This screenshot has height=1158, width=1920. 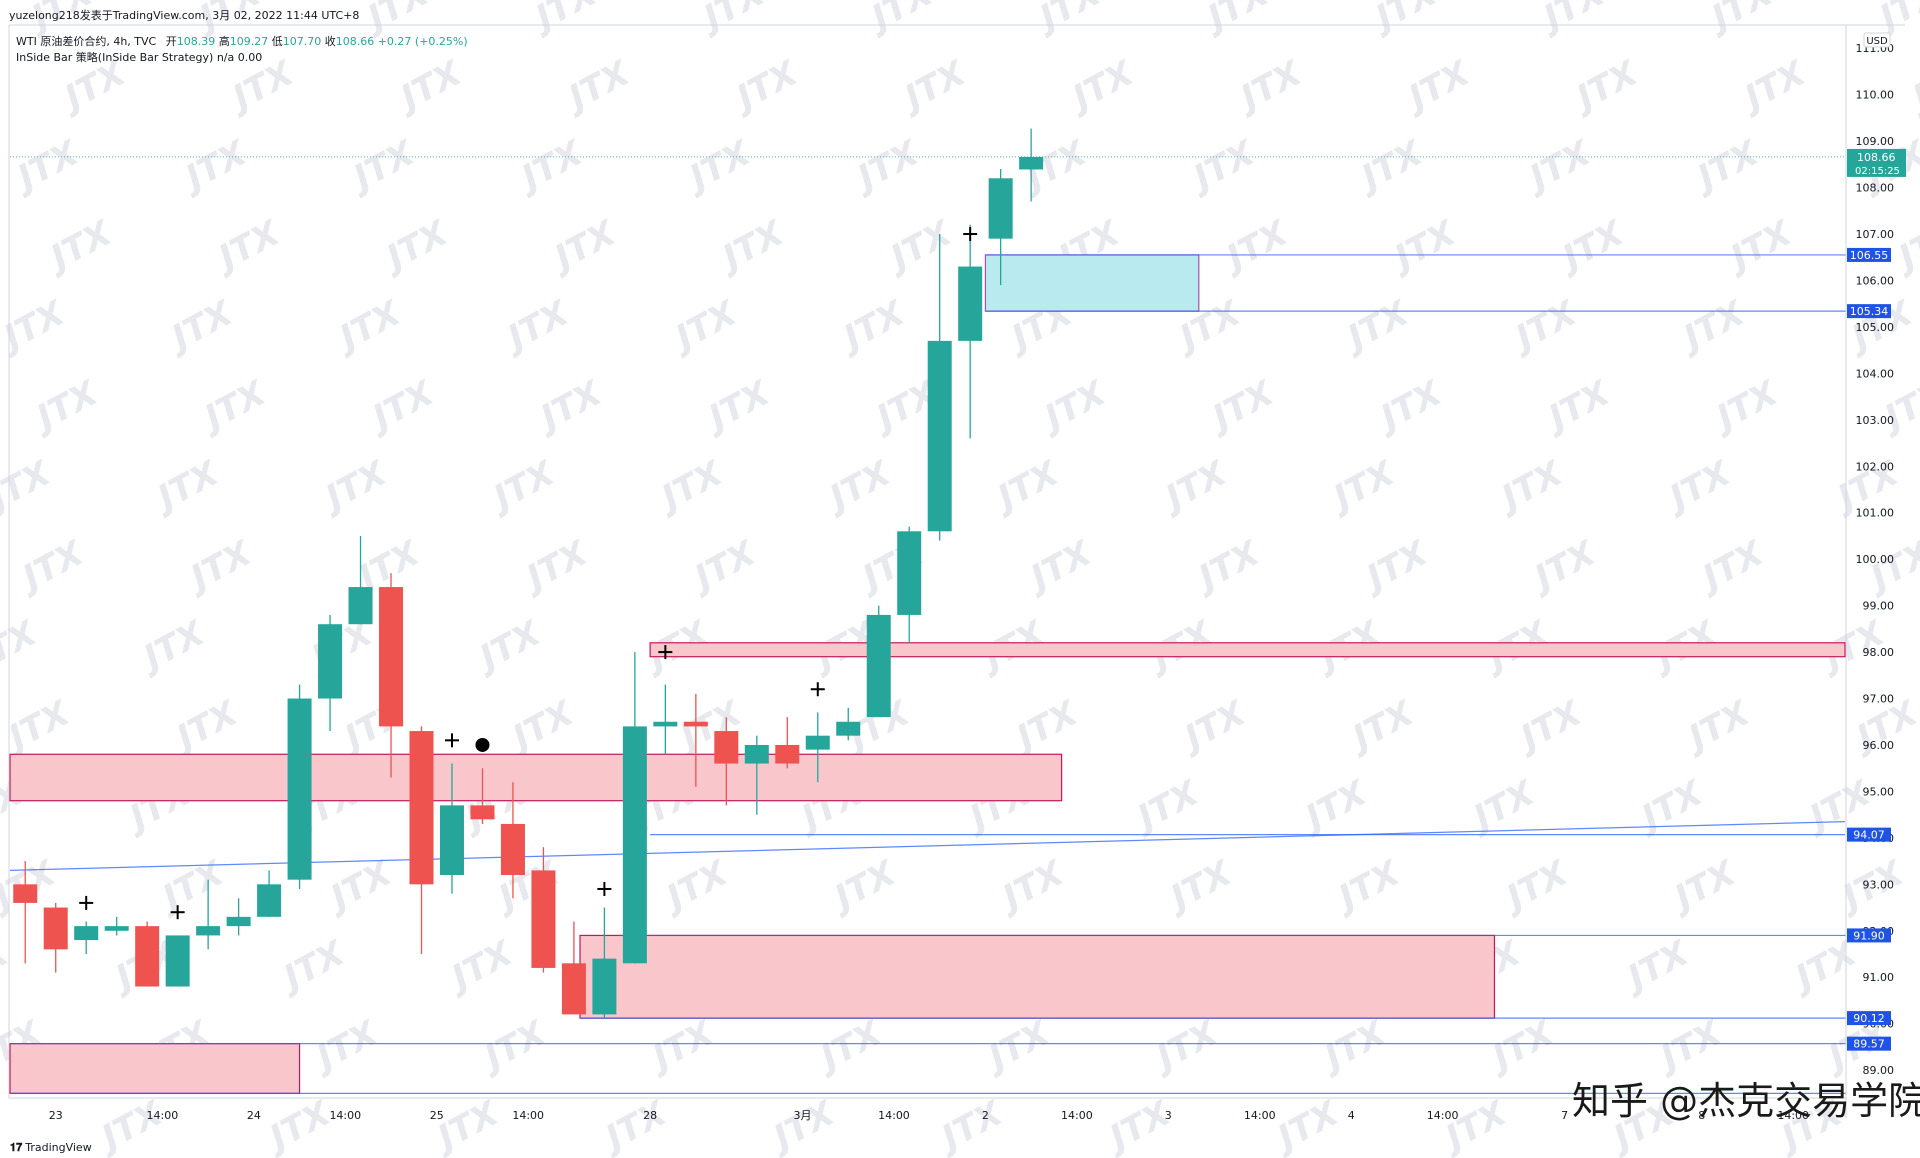 I want to click on currency-label: USD, so click(x=1877, y=41).